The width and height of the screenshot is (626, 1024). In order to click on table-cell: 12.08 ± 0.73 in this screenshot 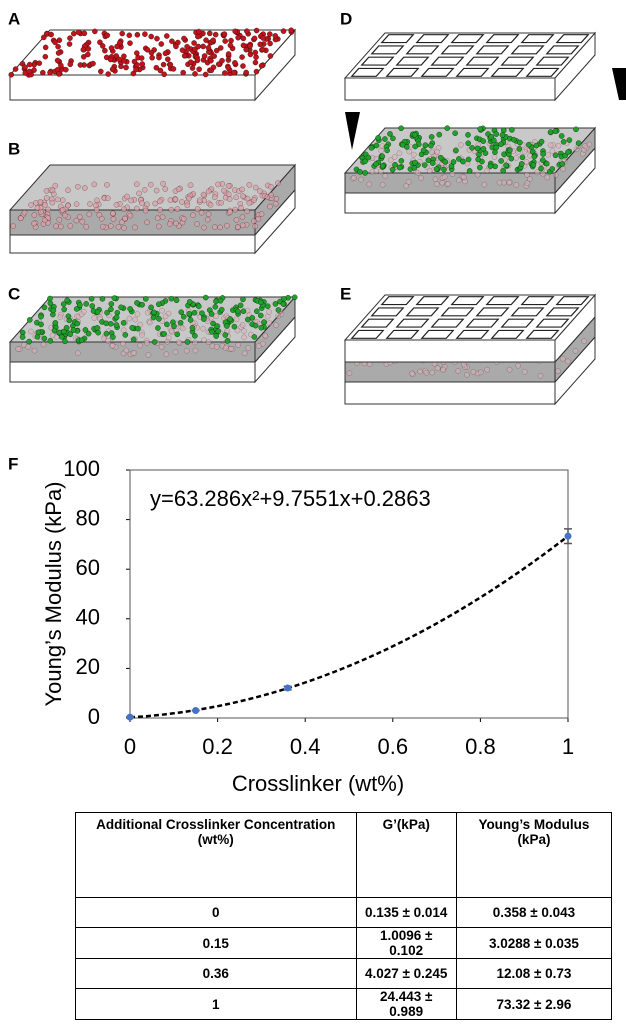, I will do `click(534, 973)`.